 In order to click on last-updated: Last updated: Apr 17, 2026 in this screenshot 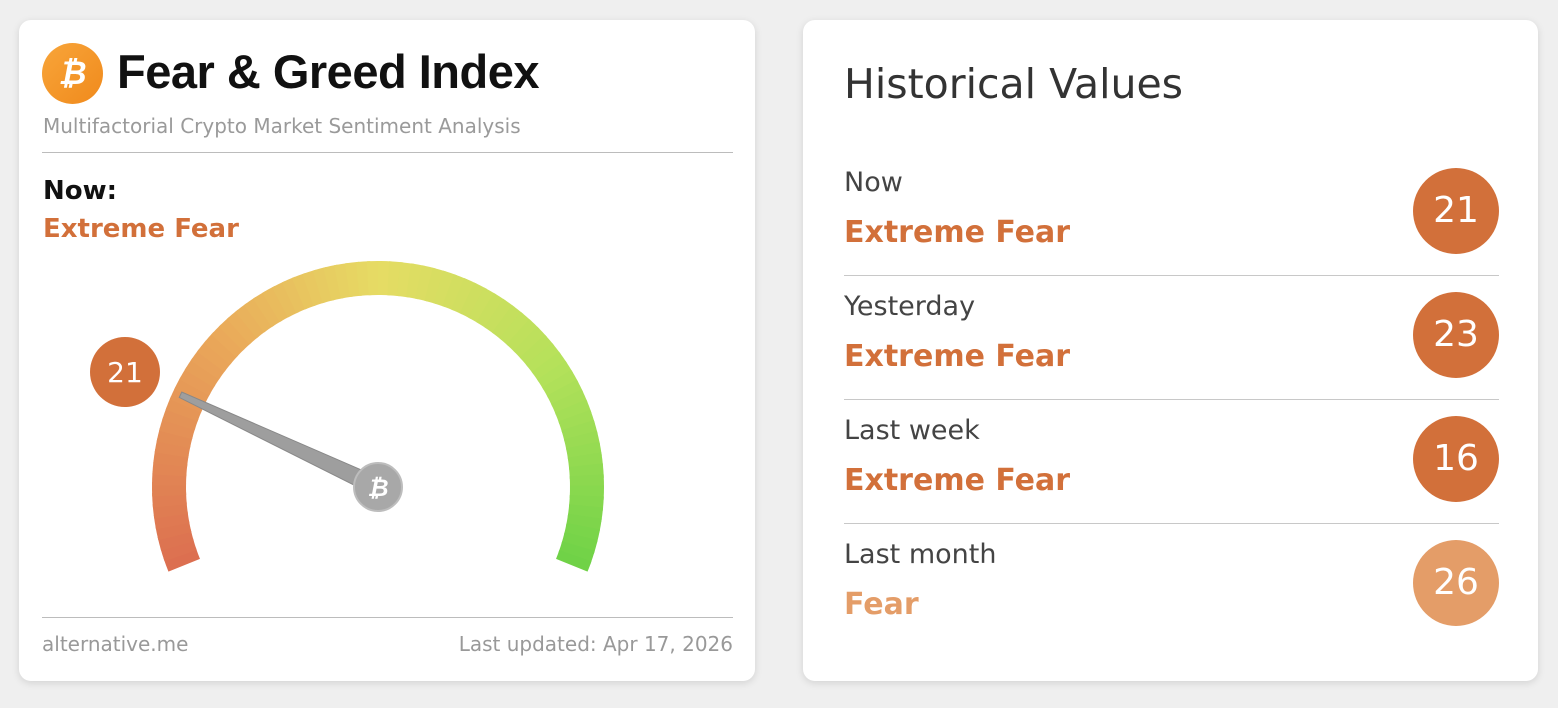, I will do `click(595, 644)`.